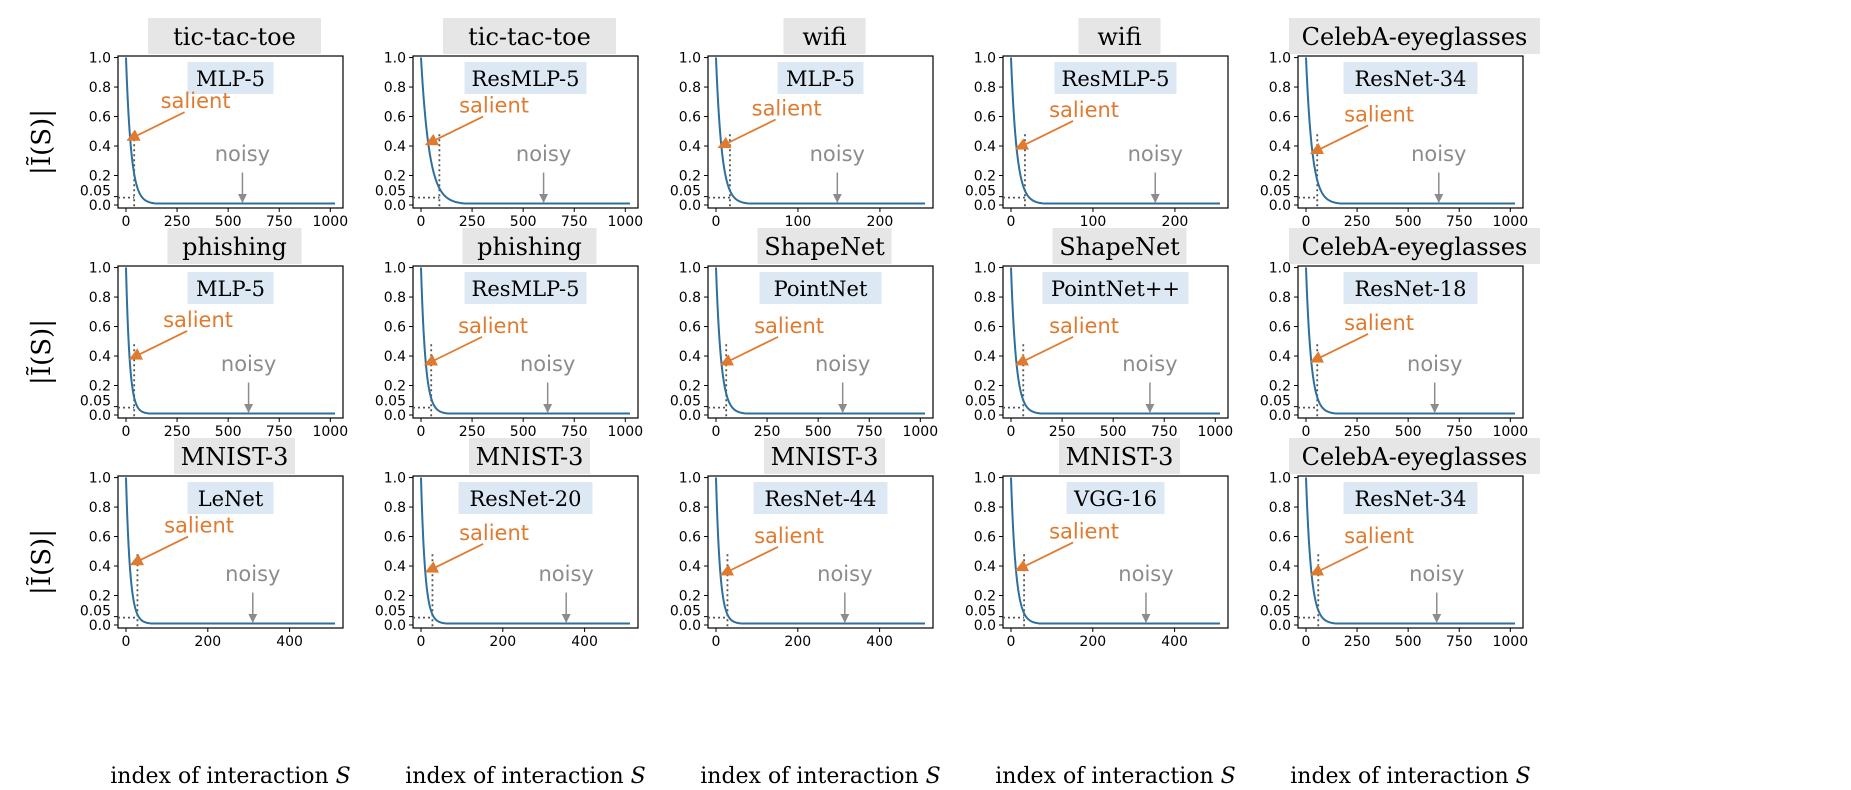  Describe the element at coordinates (41, 352) in the screenshot. I see `y-axis-label: |Ĩ(S)|` at that location.